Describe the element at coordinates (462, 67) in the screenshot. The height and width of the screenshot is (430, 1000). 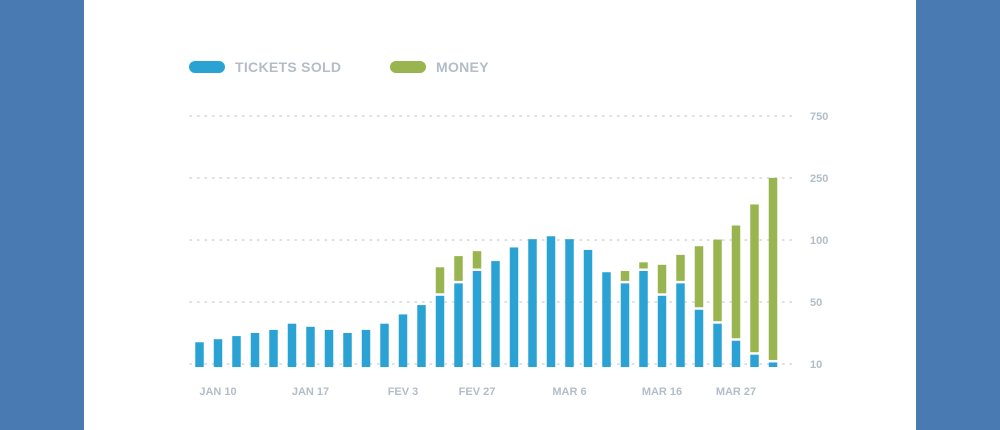
I see `legend-label-money: MONEY` at that location.